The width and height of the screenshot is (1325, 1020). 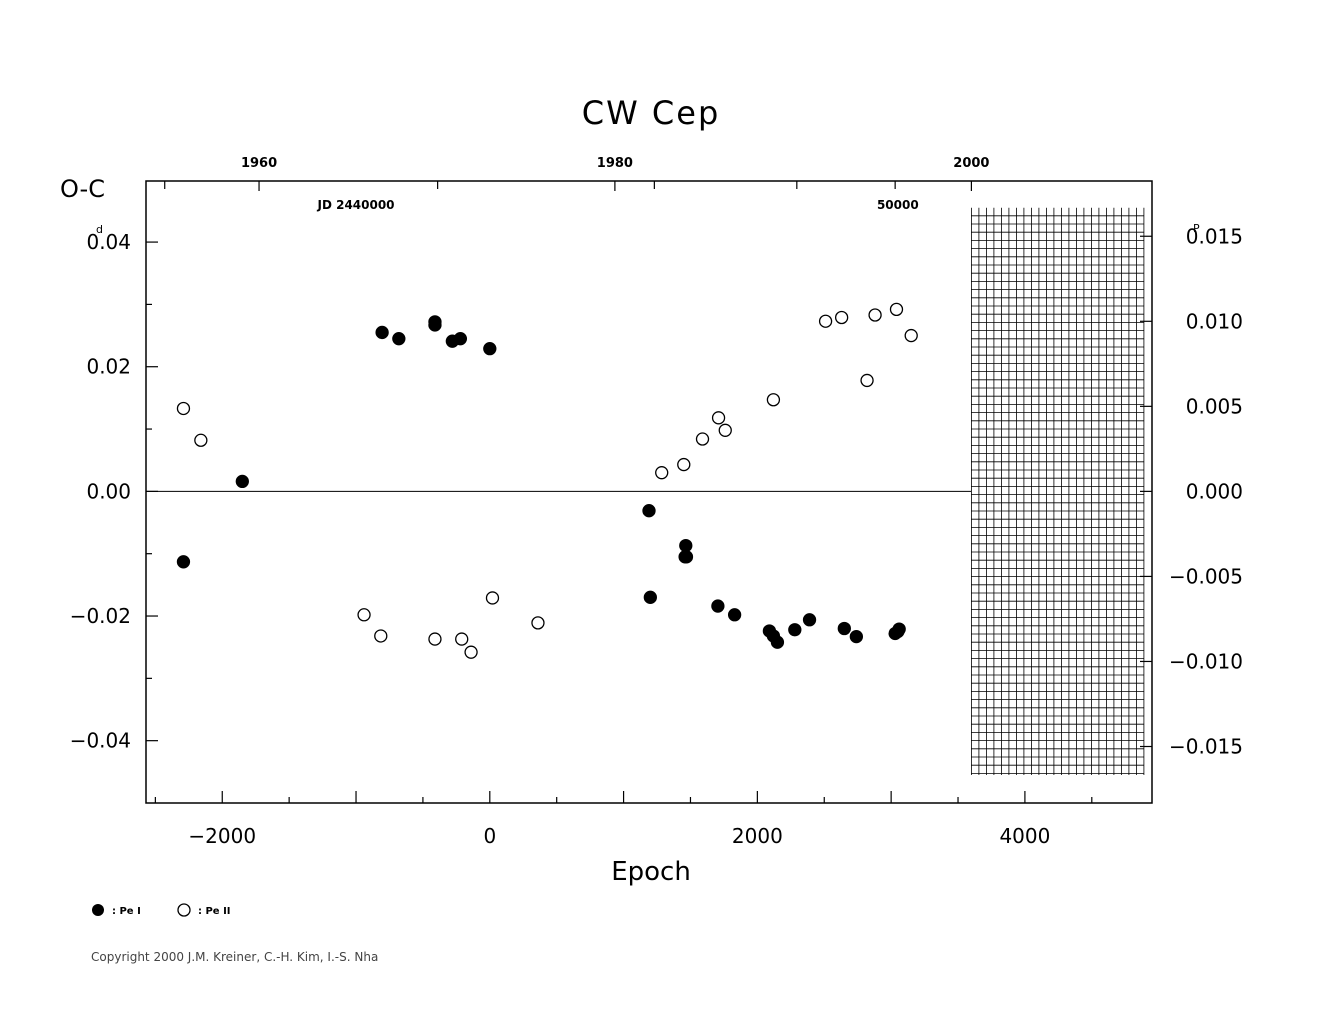 I want to click on y-axis-label: O-C, so click(x=82, y=189).